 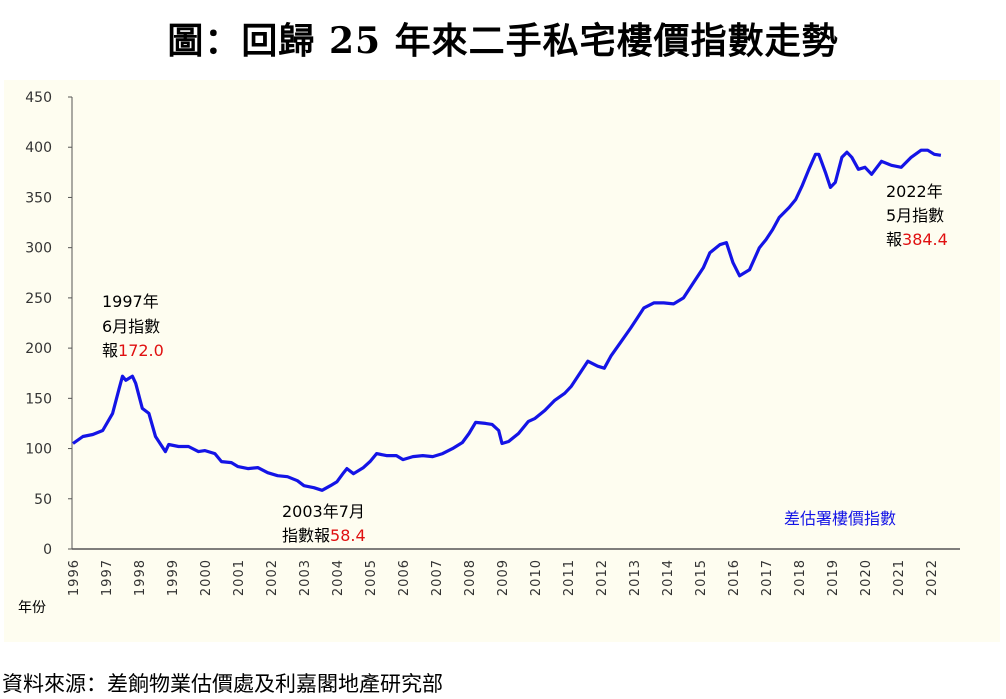 What do you see at coordinates (206, 577) in the screenshot?
I see `x-tick-label: 2000` at bounding box center [206, 577].